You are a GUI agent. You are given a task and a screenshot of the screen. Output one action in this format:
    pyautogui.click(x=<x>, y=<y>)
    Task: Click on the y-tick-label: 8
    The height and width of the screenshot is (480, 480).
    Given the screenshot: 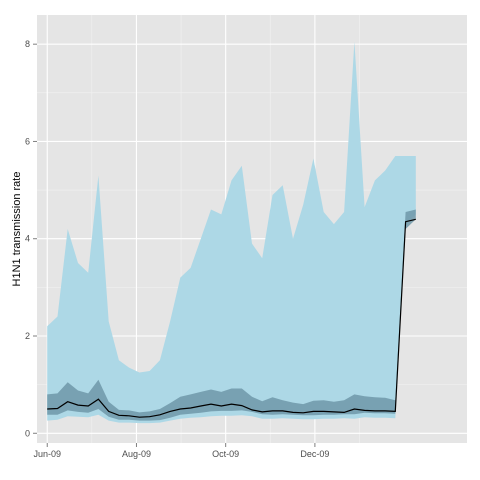 What is the action you would take?
    pyautogui.click(x=27, y=44)
    